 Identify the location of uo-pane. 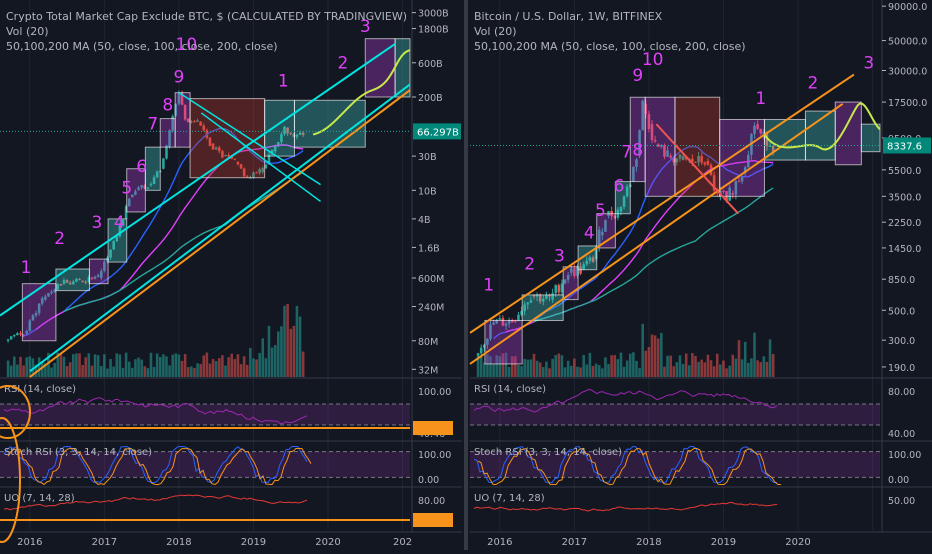
(625, 506).